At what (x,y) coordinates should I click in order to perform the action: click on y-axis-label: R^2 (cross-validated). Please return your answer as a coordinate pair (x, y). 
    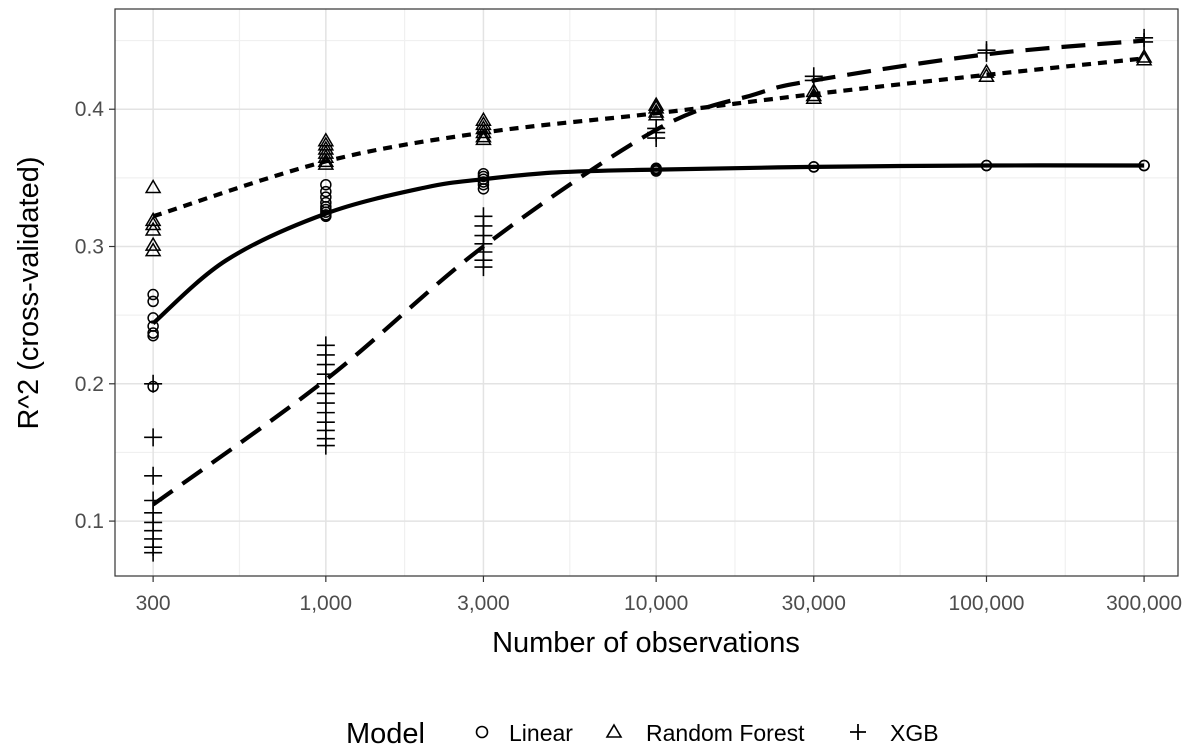
    Looking at the image, I should click on (29, 292).